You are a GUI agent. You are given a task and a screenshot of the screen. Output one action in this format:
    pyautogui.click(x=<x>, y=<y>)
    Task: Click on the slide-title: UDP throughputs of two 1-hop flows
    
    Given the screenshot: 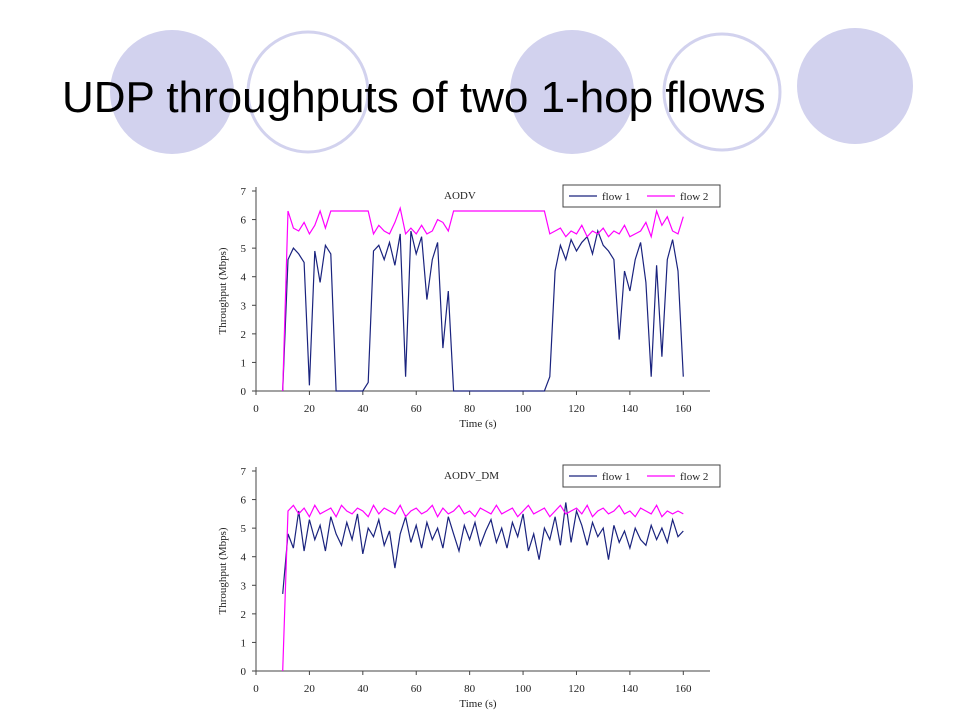 What is the action you would take?
    pyautogui.click(x=414, y=97)
    